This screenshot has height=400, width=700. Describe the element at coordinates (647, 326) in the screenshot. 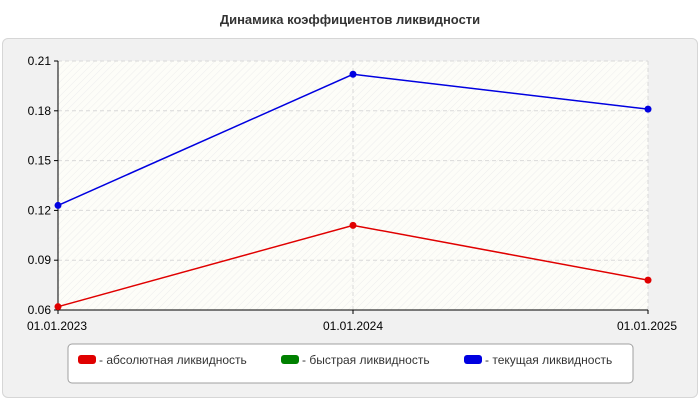

I see `x-tick-label: 01.01.2025` at that location.